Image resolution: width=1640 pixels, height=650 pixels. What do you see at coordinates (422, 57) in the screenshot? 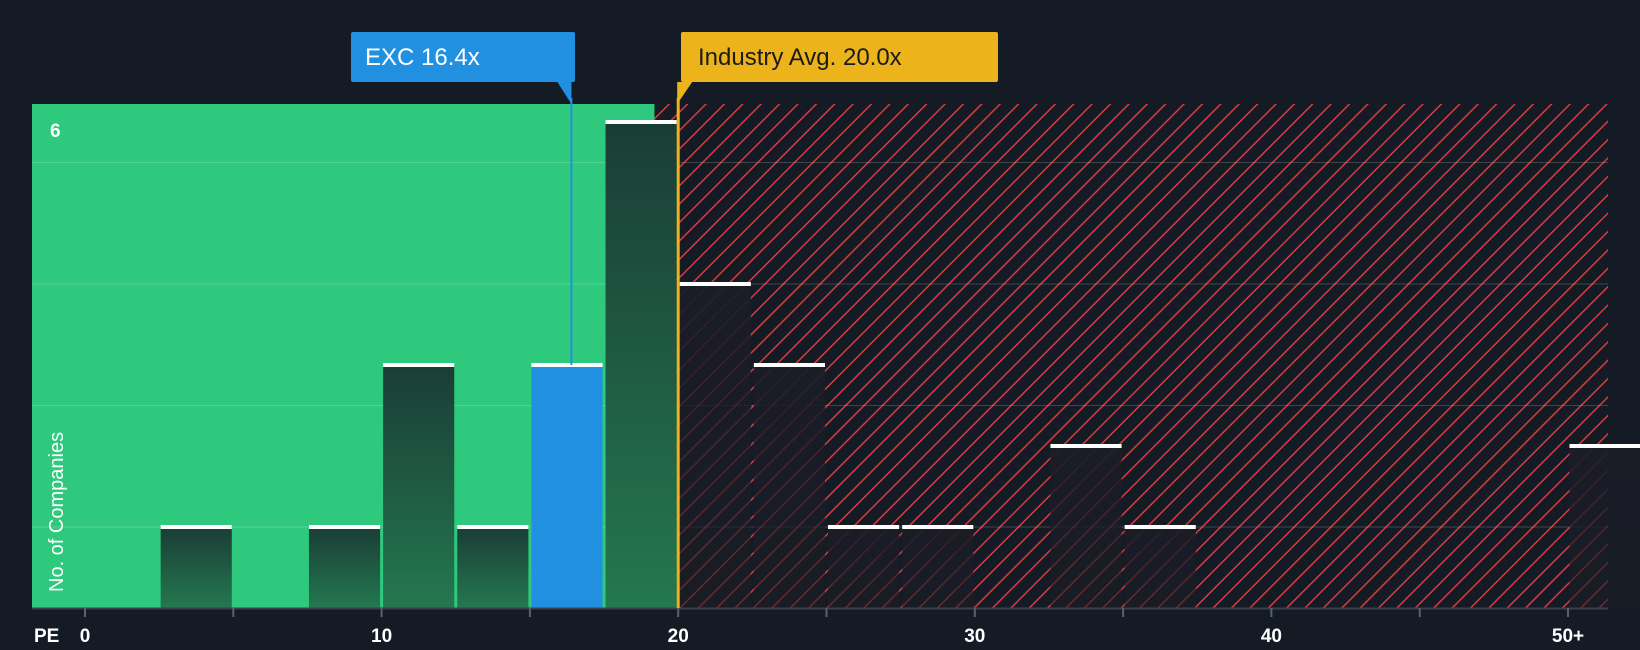
I see `company-label: EXC 16.4x` at bounding box center [422, 57].